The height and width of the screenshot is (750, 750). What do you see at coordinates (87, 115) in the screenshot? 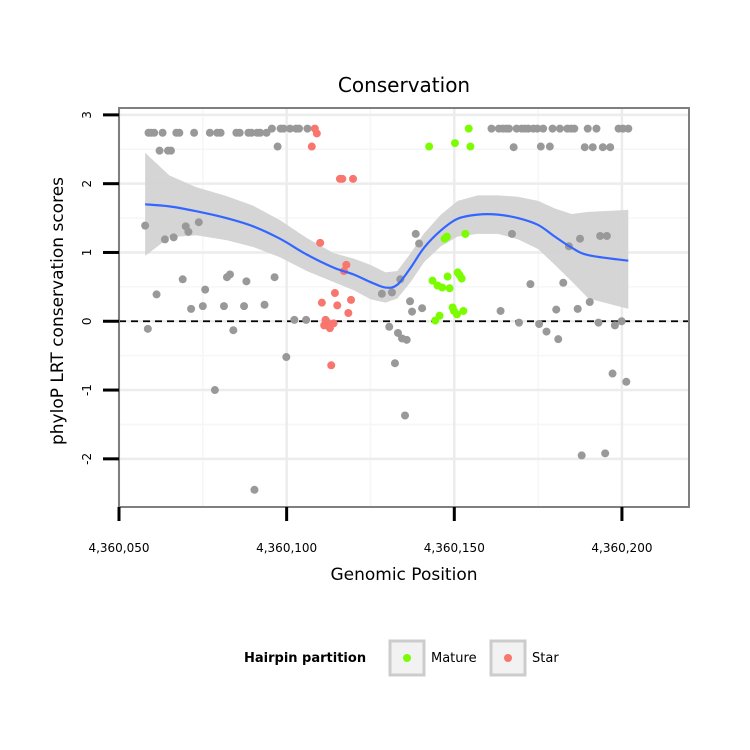
I see `y-tick-label: 3` at bounding box center [87, 115].